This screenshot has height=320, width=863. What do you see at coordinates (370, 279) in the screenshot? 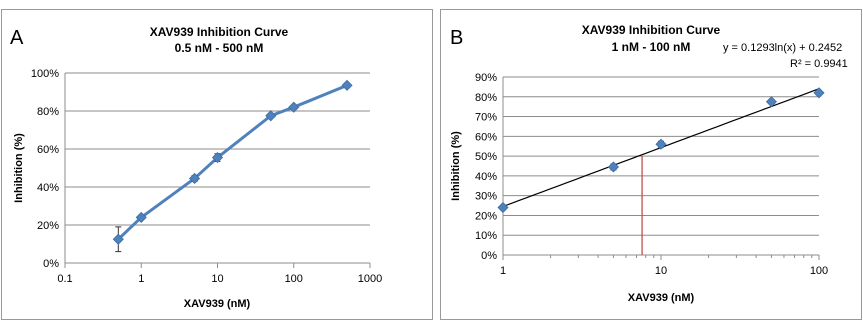
I see `x-tick-label: 1000` at bounding box center [370, 279].